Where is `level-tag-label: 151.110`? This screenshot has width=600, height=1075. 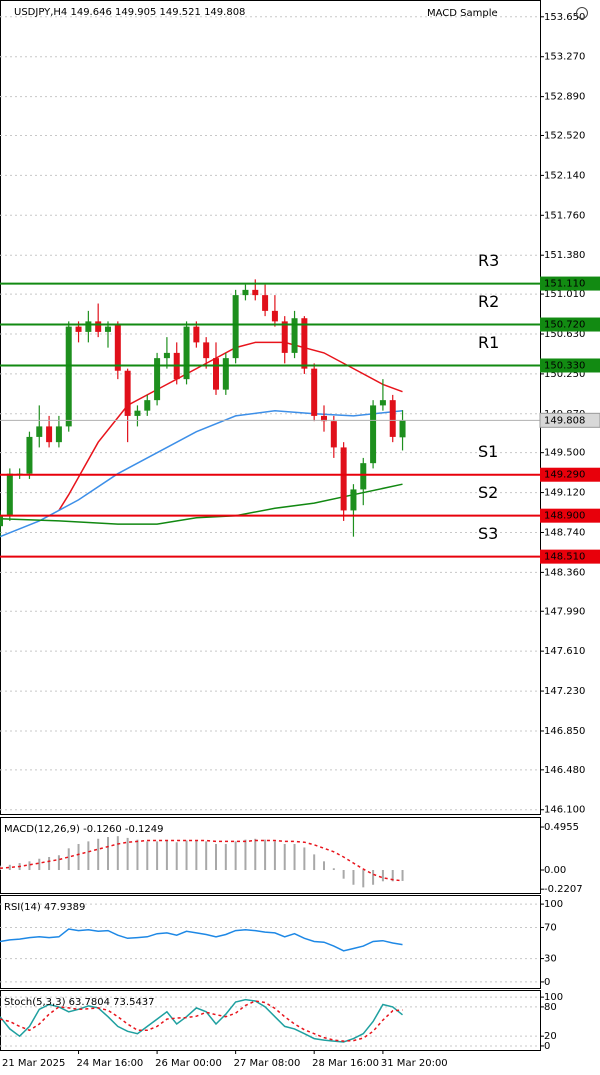
level-tag-label: 151.110 is located at coordinates (564, 284).